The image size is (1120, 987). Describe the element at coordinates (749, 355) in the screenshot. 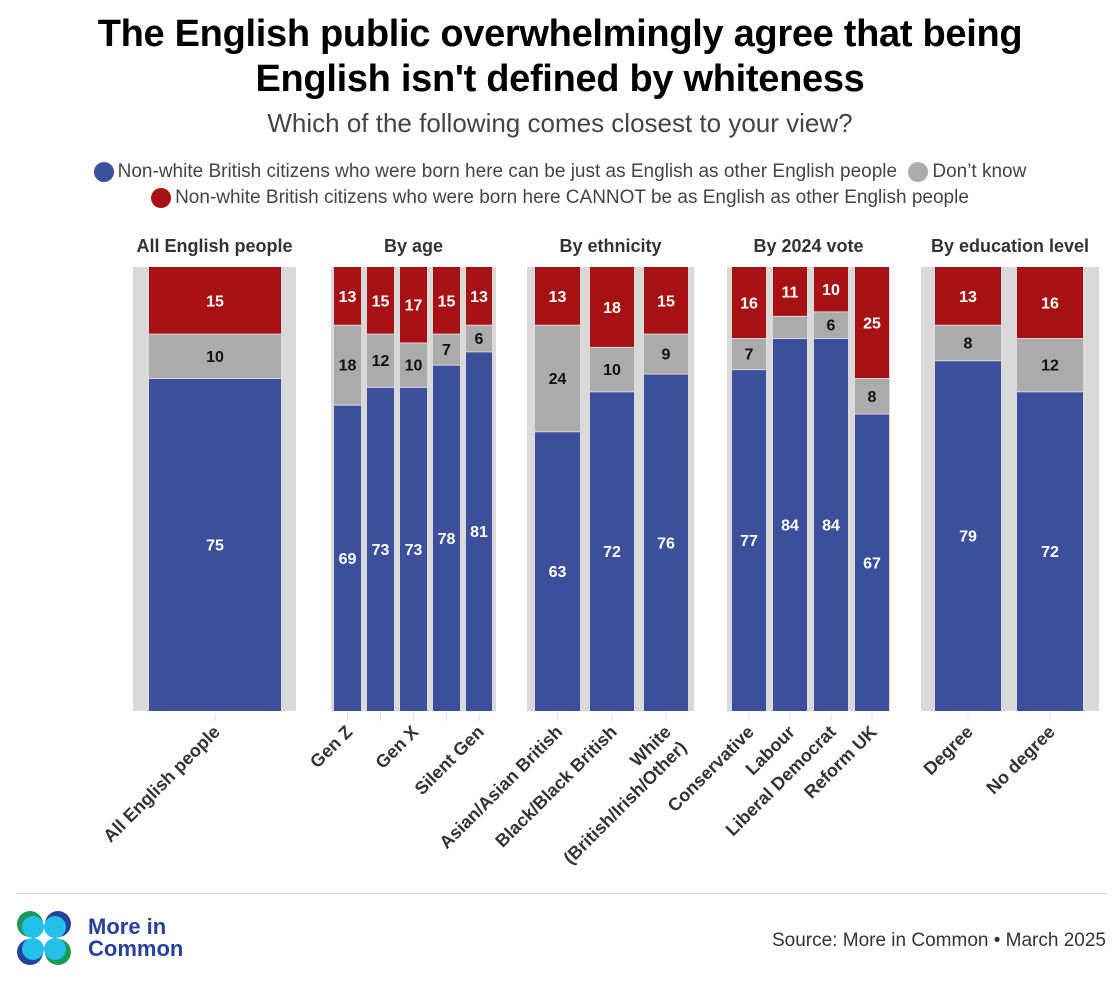

I see `data-label: 7` at that location.